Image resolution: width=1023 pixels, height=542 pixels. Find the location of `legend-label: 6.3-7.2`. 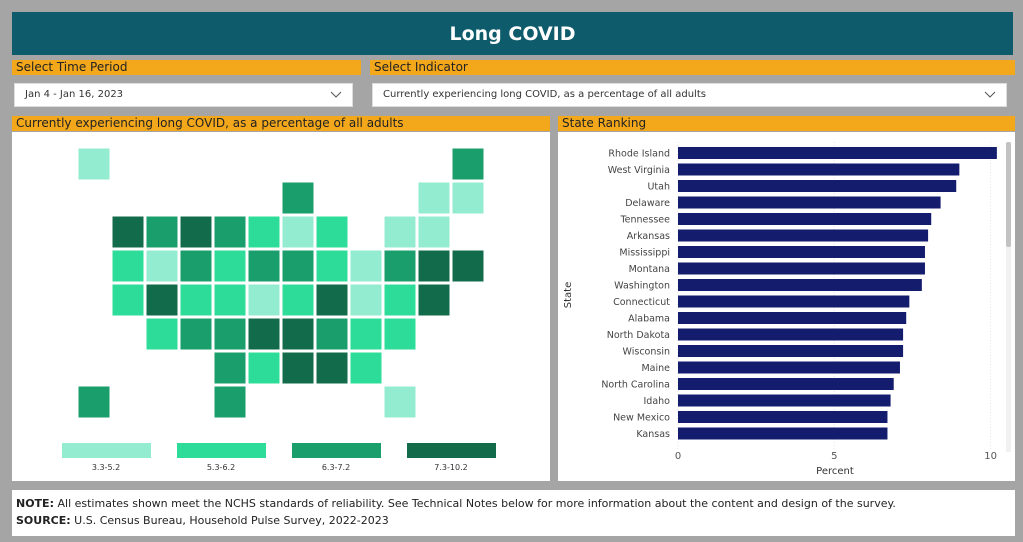

legend-label: 6.3-7.2 is located at coordinates (336, 467).